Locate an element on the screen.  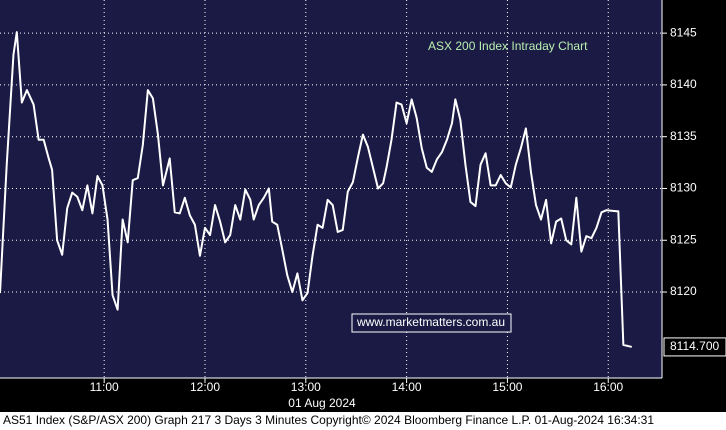
annotation-box is located at coordinates (431, 323).